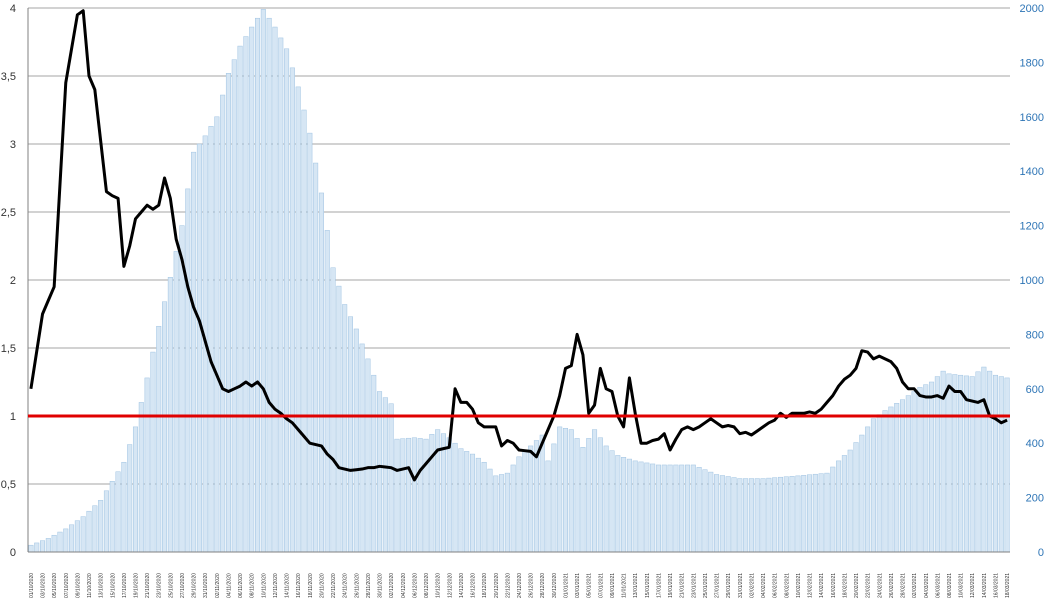 The image size is (1053, 600). What do you see at coordinates (1008, 585) in the screenshot?
I see `x-tick-label: 18/03/2021` at bounding box center [1008, 585].